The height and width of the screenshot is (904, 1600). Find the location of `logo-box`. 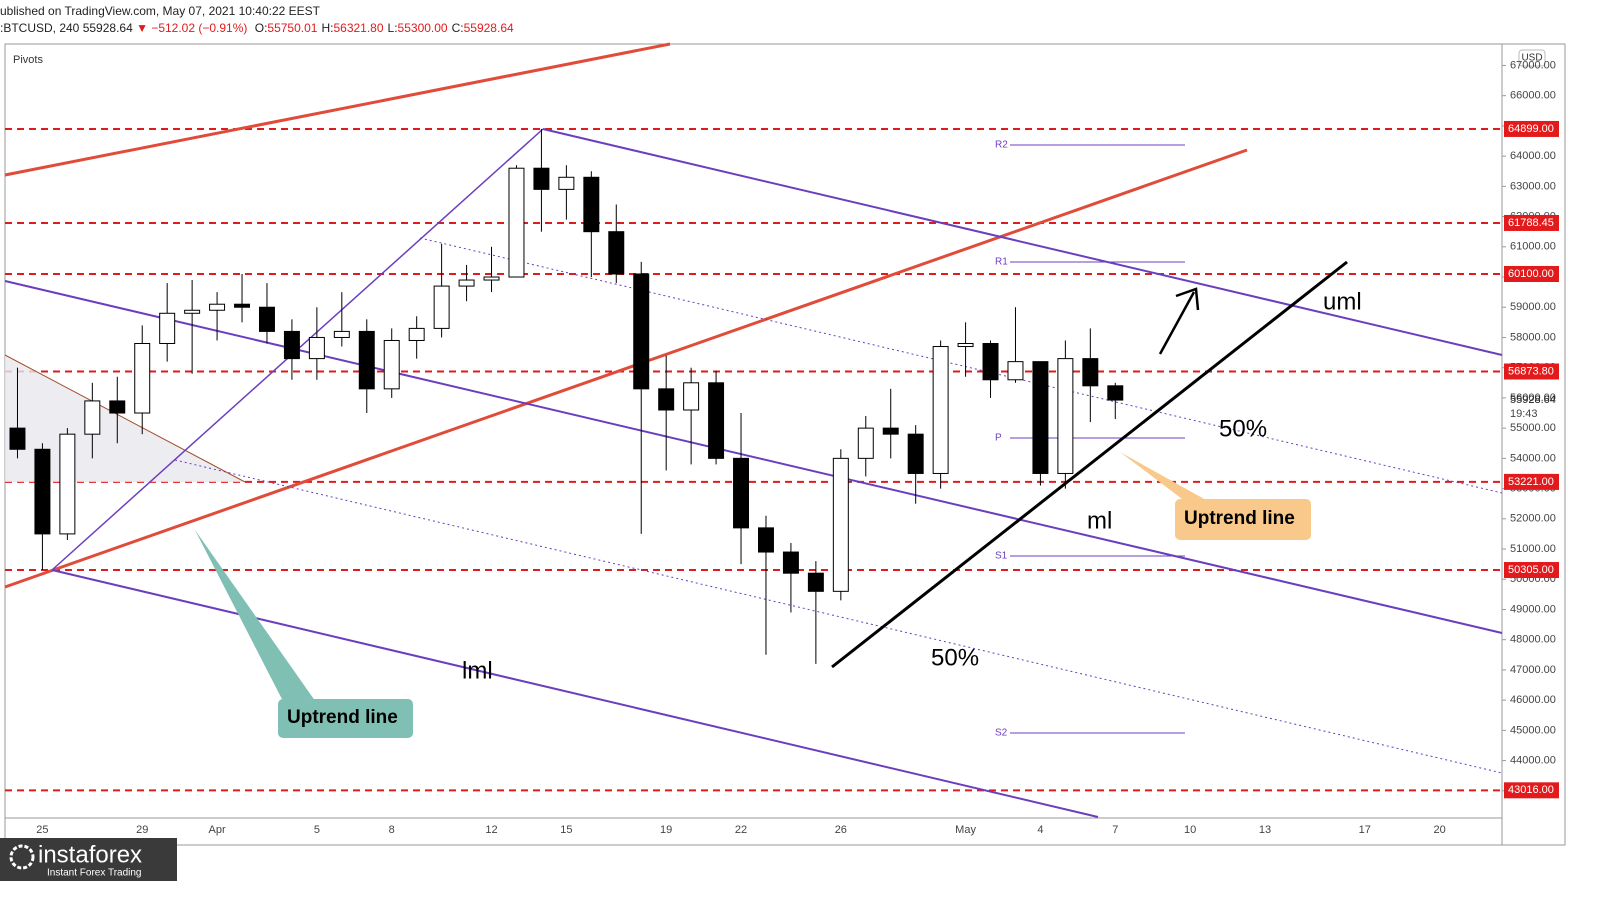

logo-box is located at coordinates (88, 859).